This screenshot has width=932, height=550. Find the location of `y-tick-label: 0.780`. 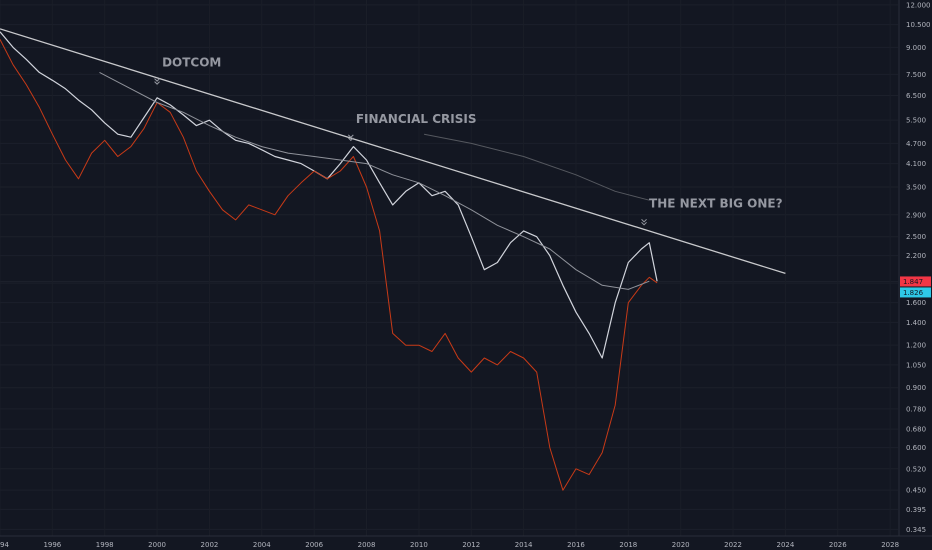

y-tick-label: 0.780 is located at coordinates (916, 409).